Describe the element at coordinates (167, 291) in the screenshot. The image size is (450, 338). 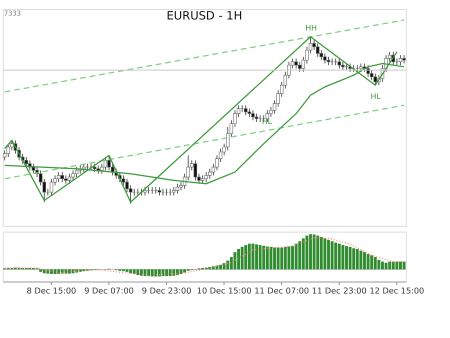
I see `x-tick-label: 9 Dec 23:00` at that location.